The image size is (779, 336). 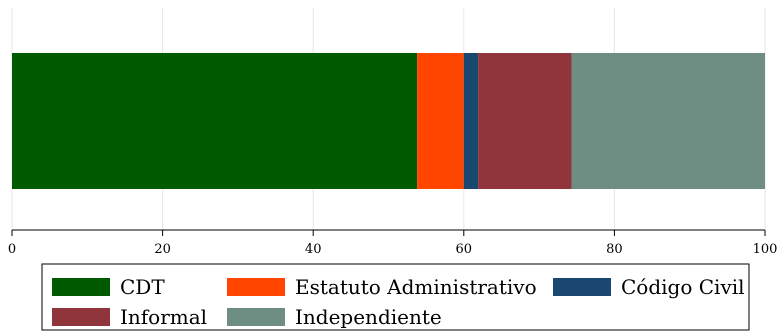 What do you see at coordinates (525, 121) in the screenshot?
I see `bar-segment-informal` at bounding box center [525, 121].